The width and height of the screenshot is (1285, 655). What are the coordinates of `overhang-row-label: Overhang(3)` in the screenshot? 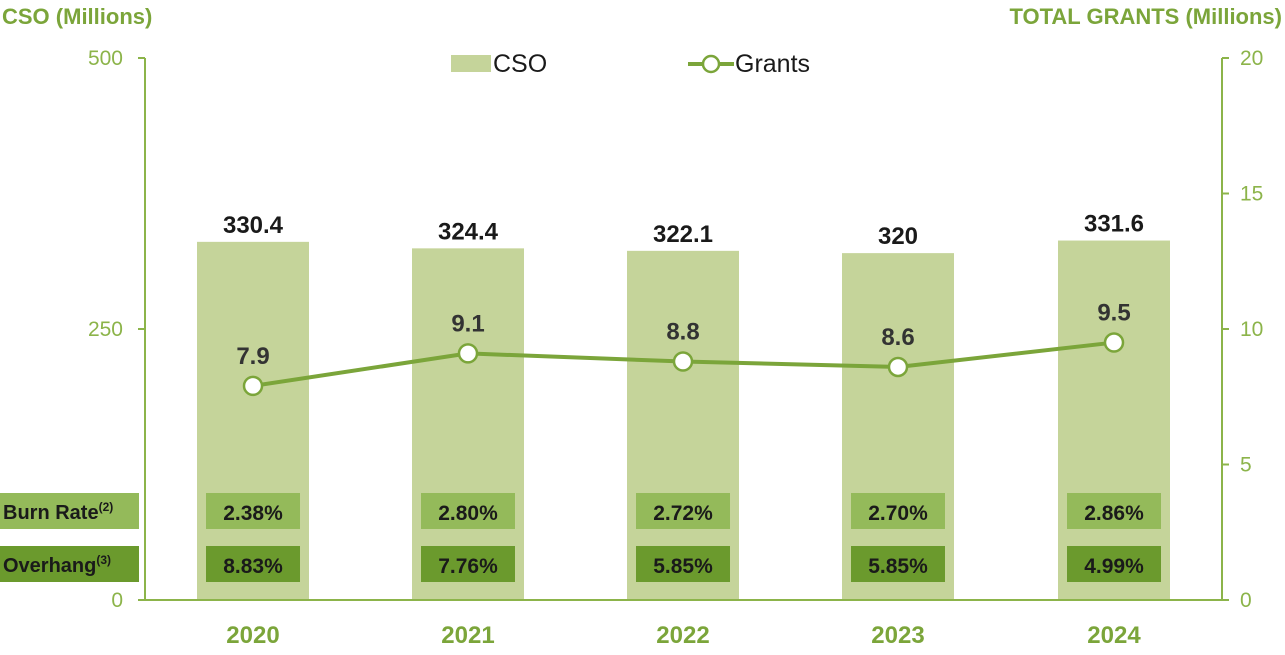 It's located at (57, 565).